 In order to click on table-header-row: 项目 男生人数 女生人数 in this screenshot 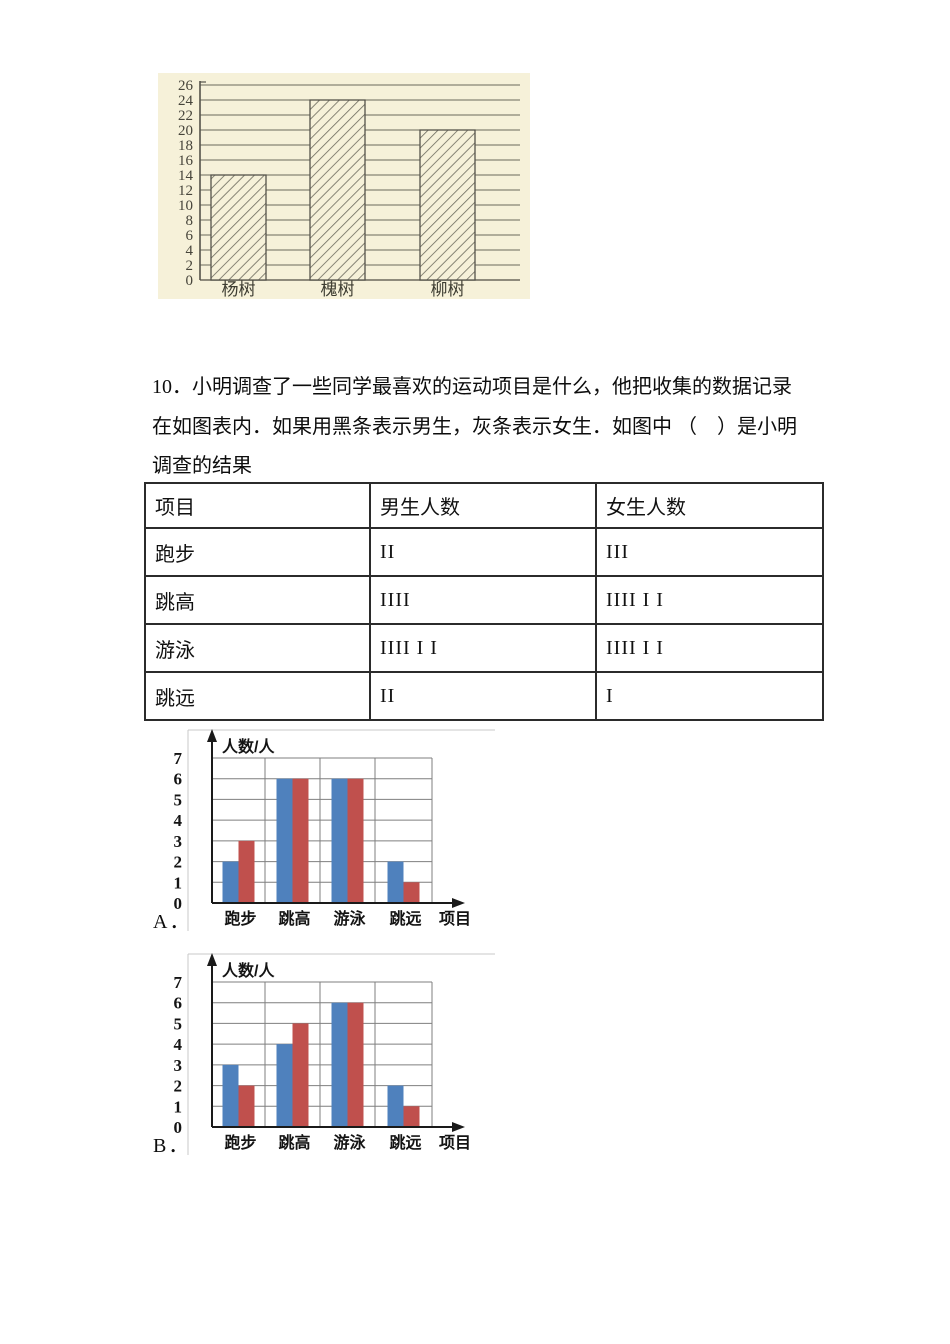, I will do `click(484, 505)`.